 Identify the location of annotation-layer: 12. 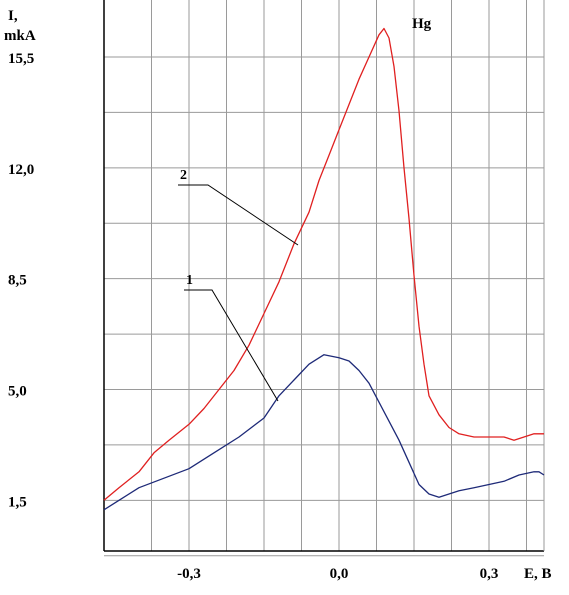
(238, 285).